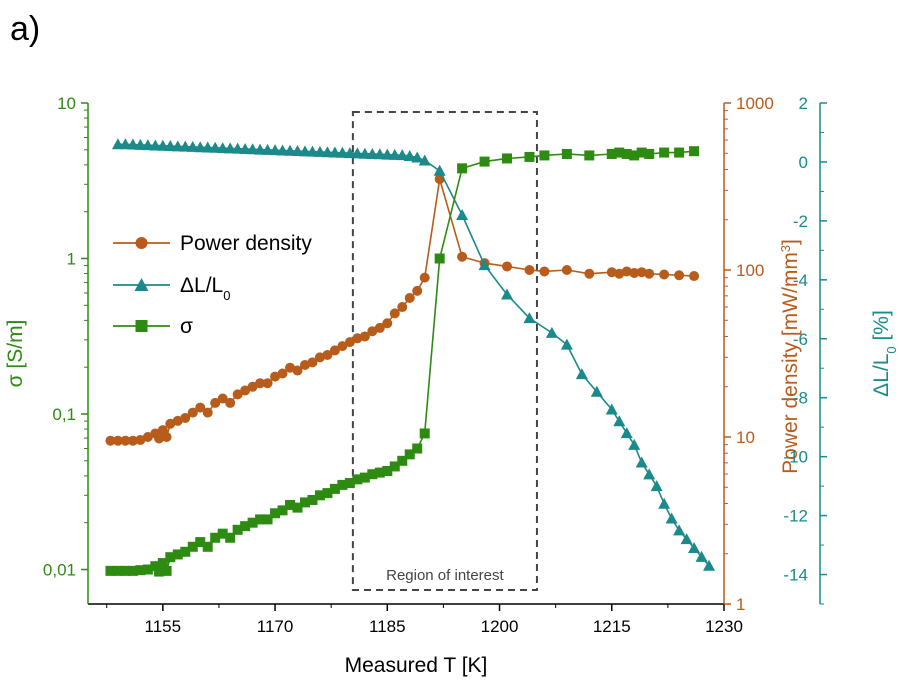  I want to click on legend: Power density ΔL/L0 σ, so click(212, 285).